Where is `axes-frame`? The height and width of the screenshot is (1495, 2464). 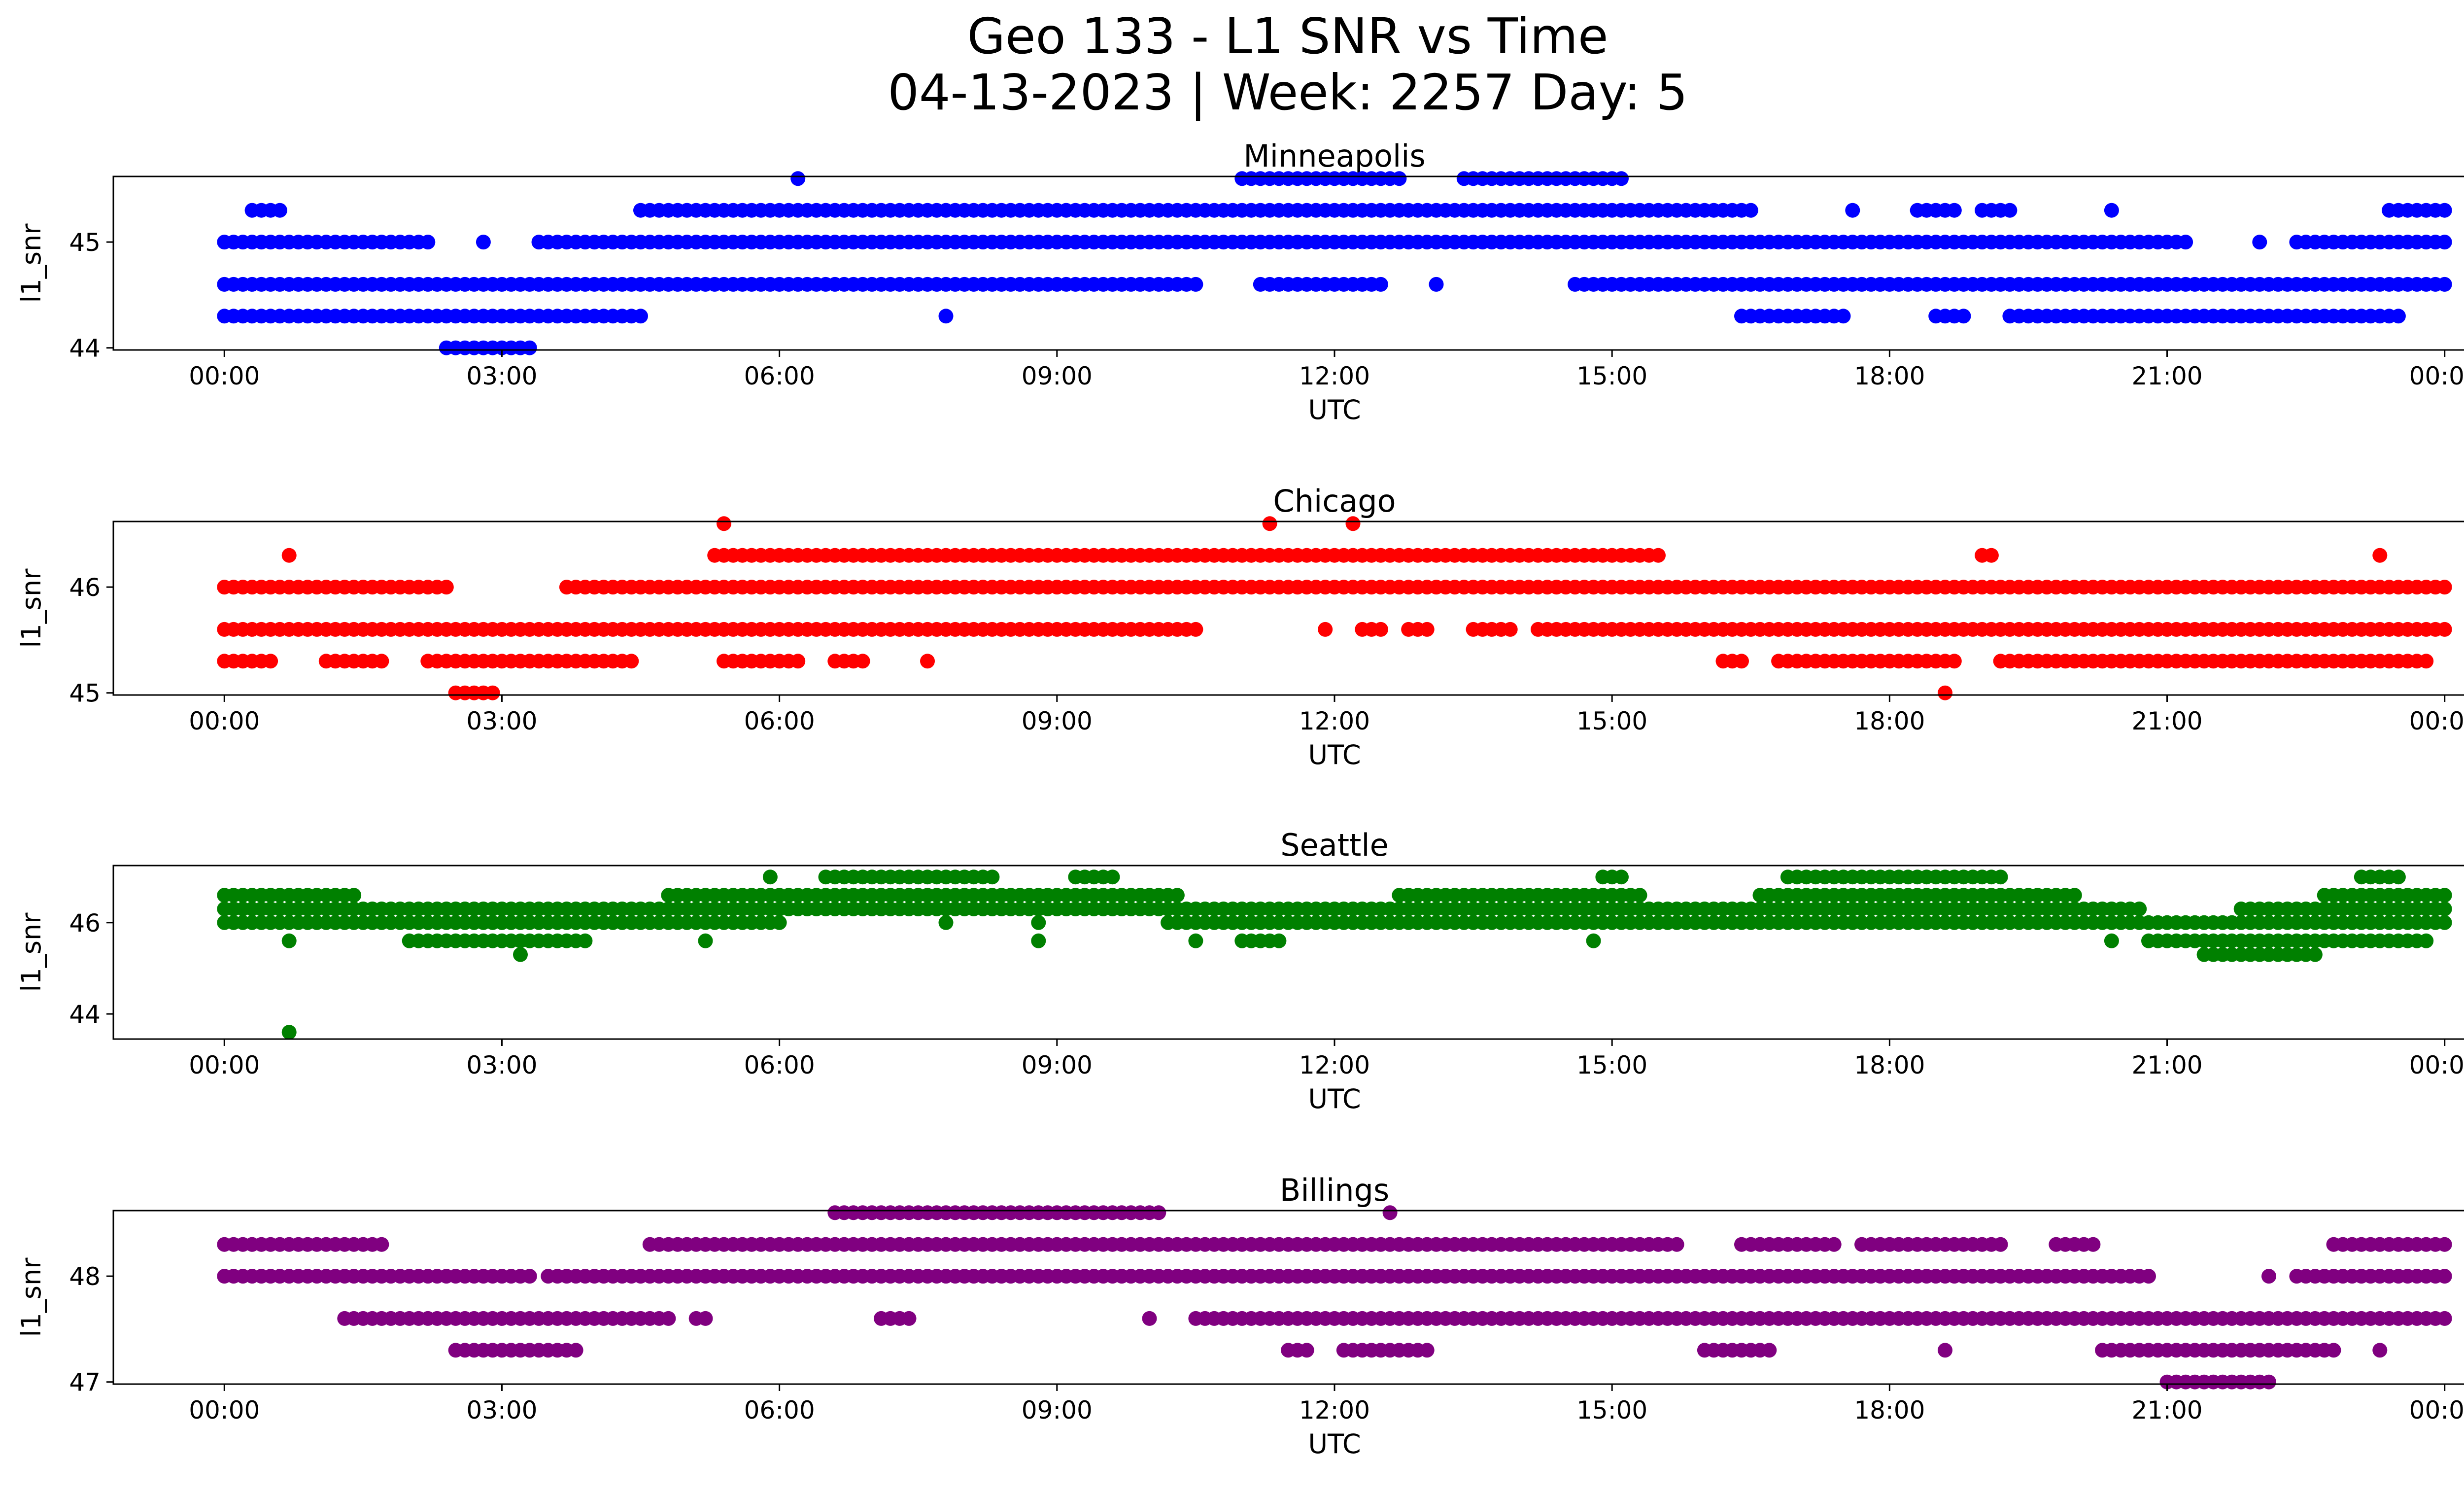 axes-frame is located at coordinates (1288, 1297).